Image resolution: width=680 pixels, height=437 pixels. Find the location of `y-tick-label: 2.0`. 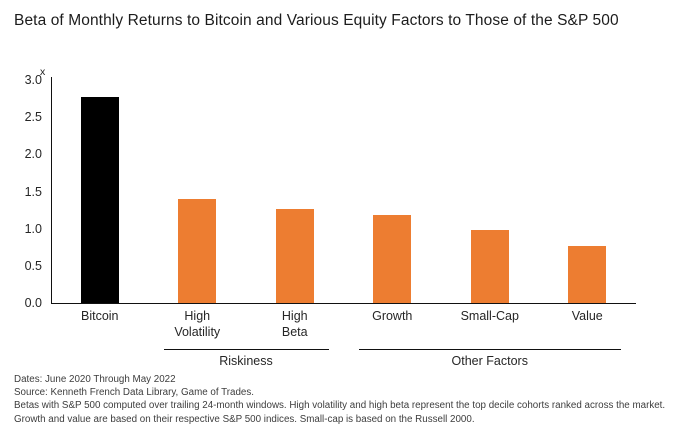

y-tick-label: 2.0 is located at coordinates (33, 154).